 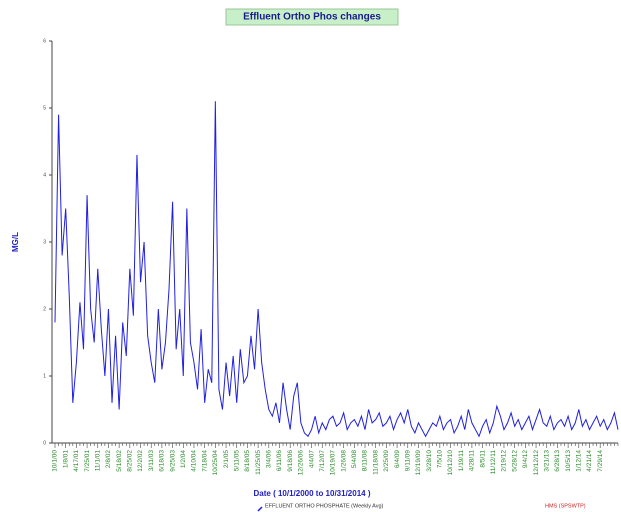 What do you see at coordinates (279, 461) in the screenshot?
I see `x-tick-label: 6/11/06` at bounding box center [279, 461].